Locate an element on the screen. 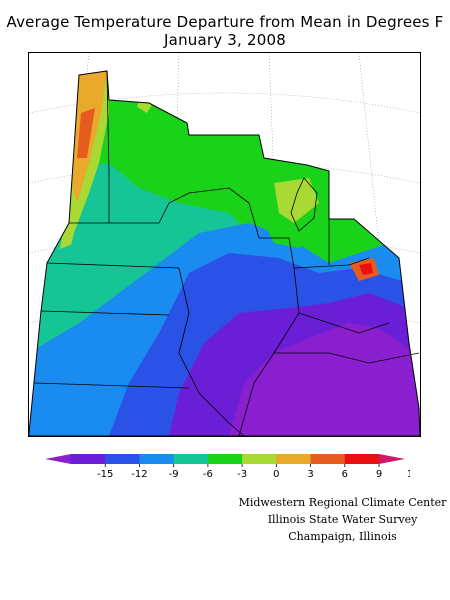 This screenshot has height=600, width=450. colorbar-tick-label: 9 is located at coordinates (379, 474).